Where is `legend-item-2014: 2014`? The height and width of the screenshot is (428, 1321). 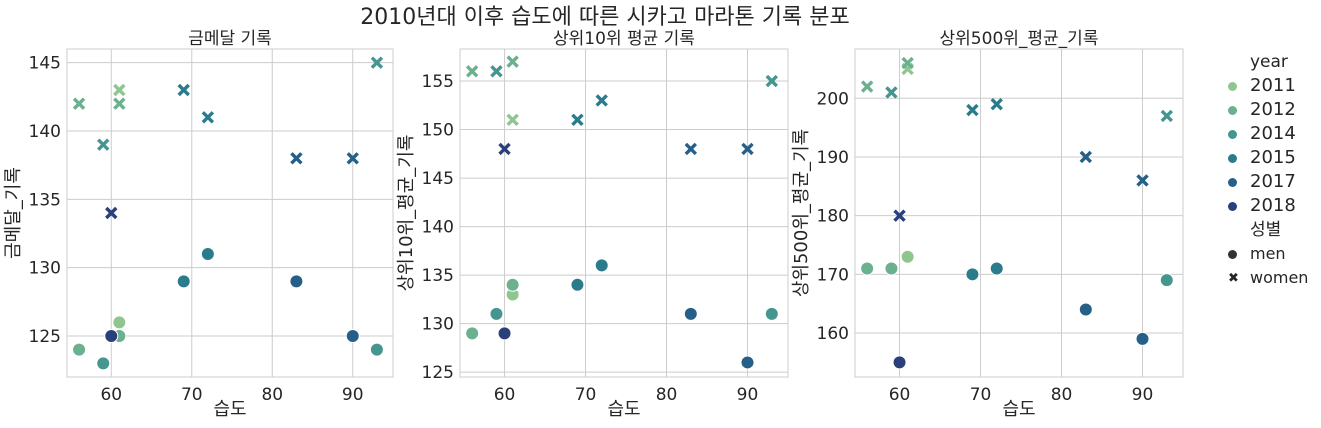 legend-item-2014: 2014 is located at coordinates (1274, 134).